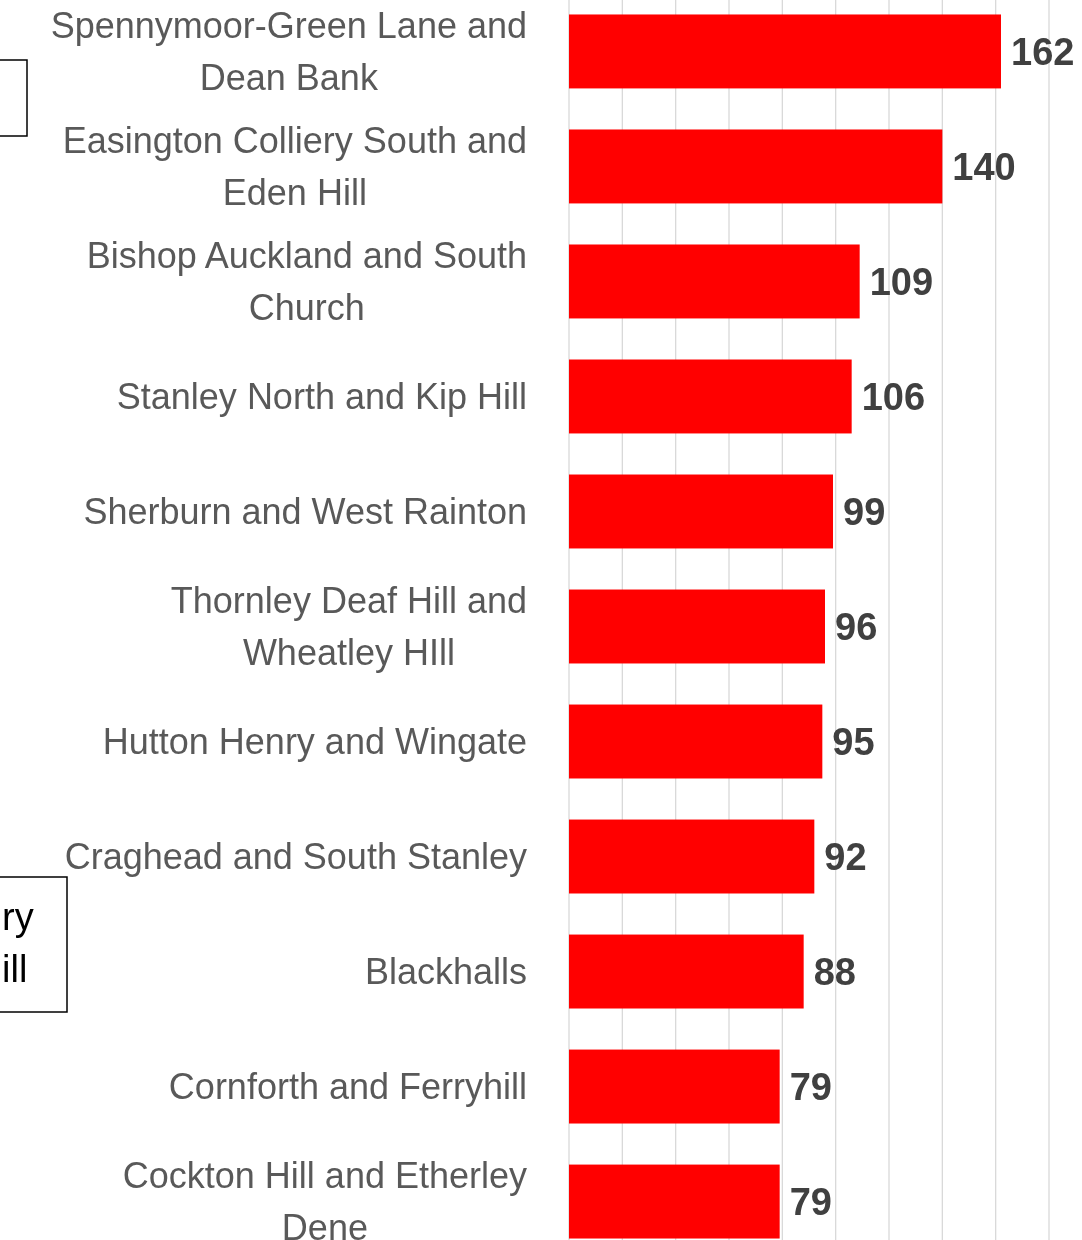  What do you see at coordinates (15, 969) in the screenshot?
I see `text: ill` at bounding box center [15, 969].